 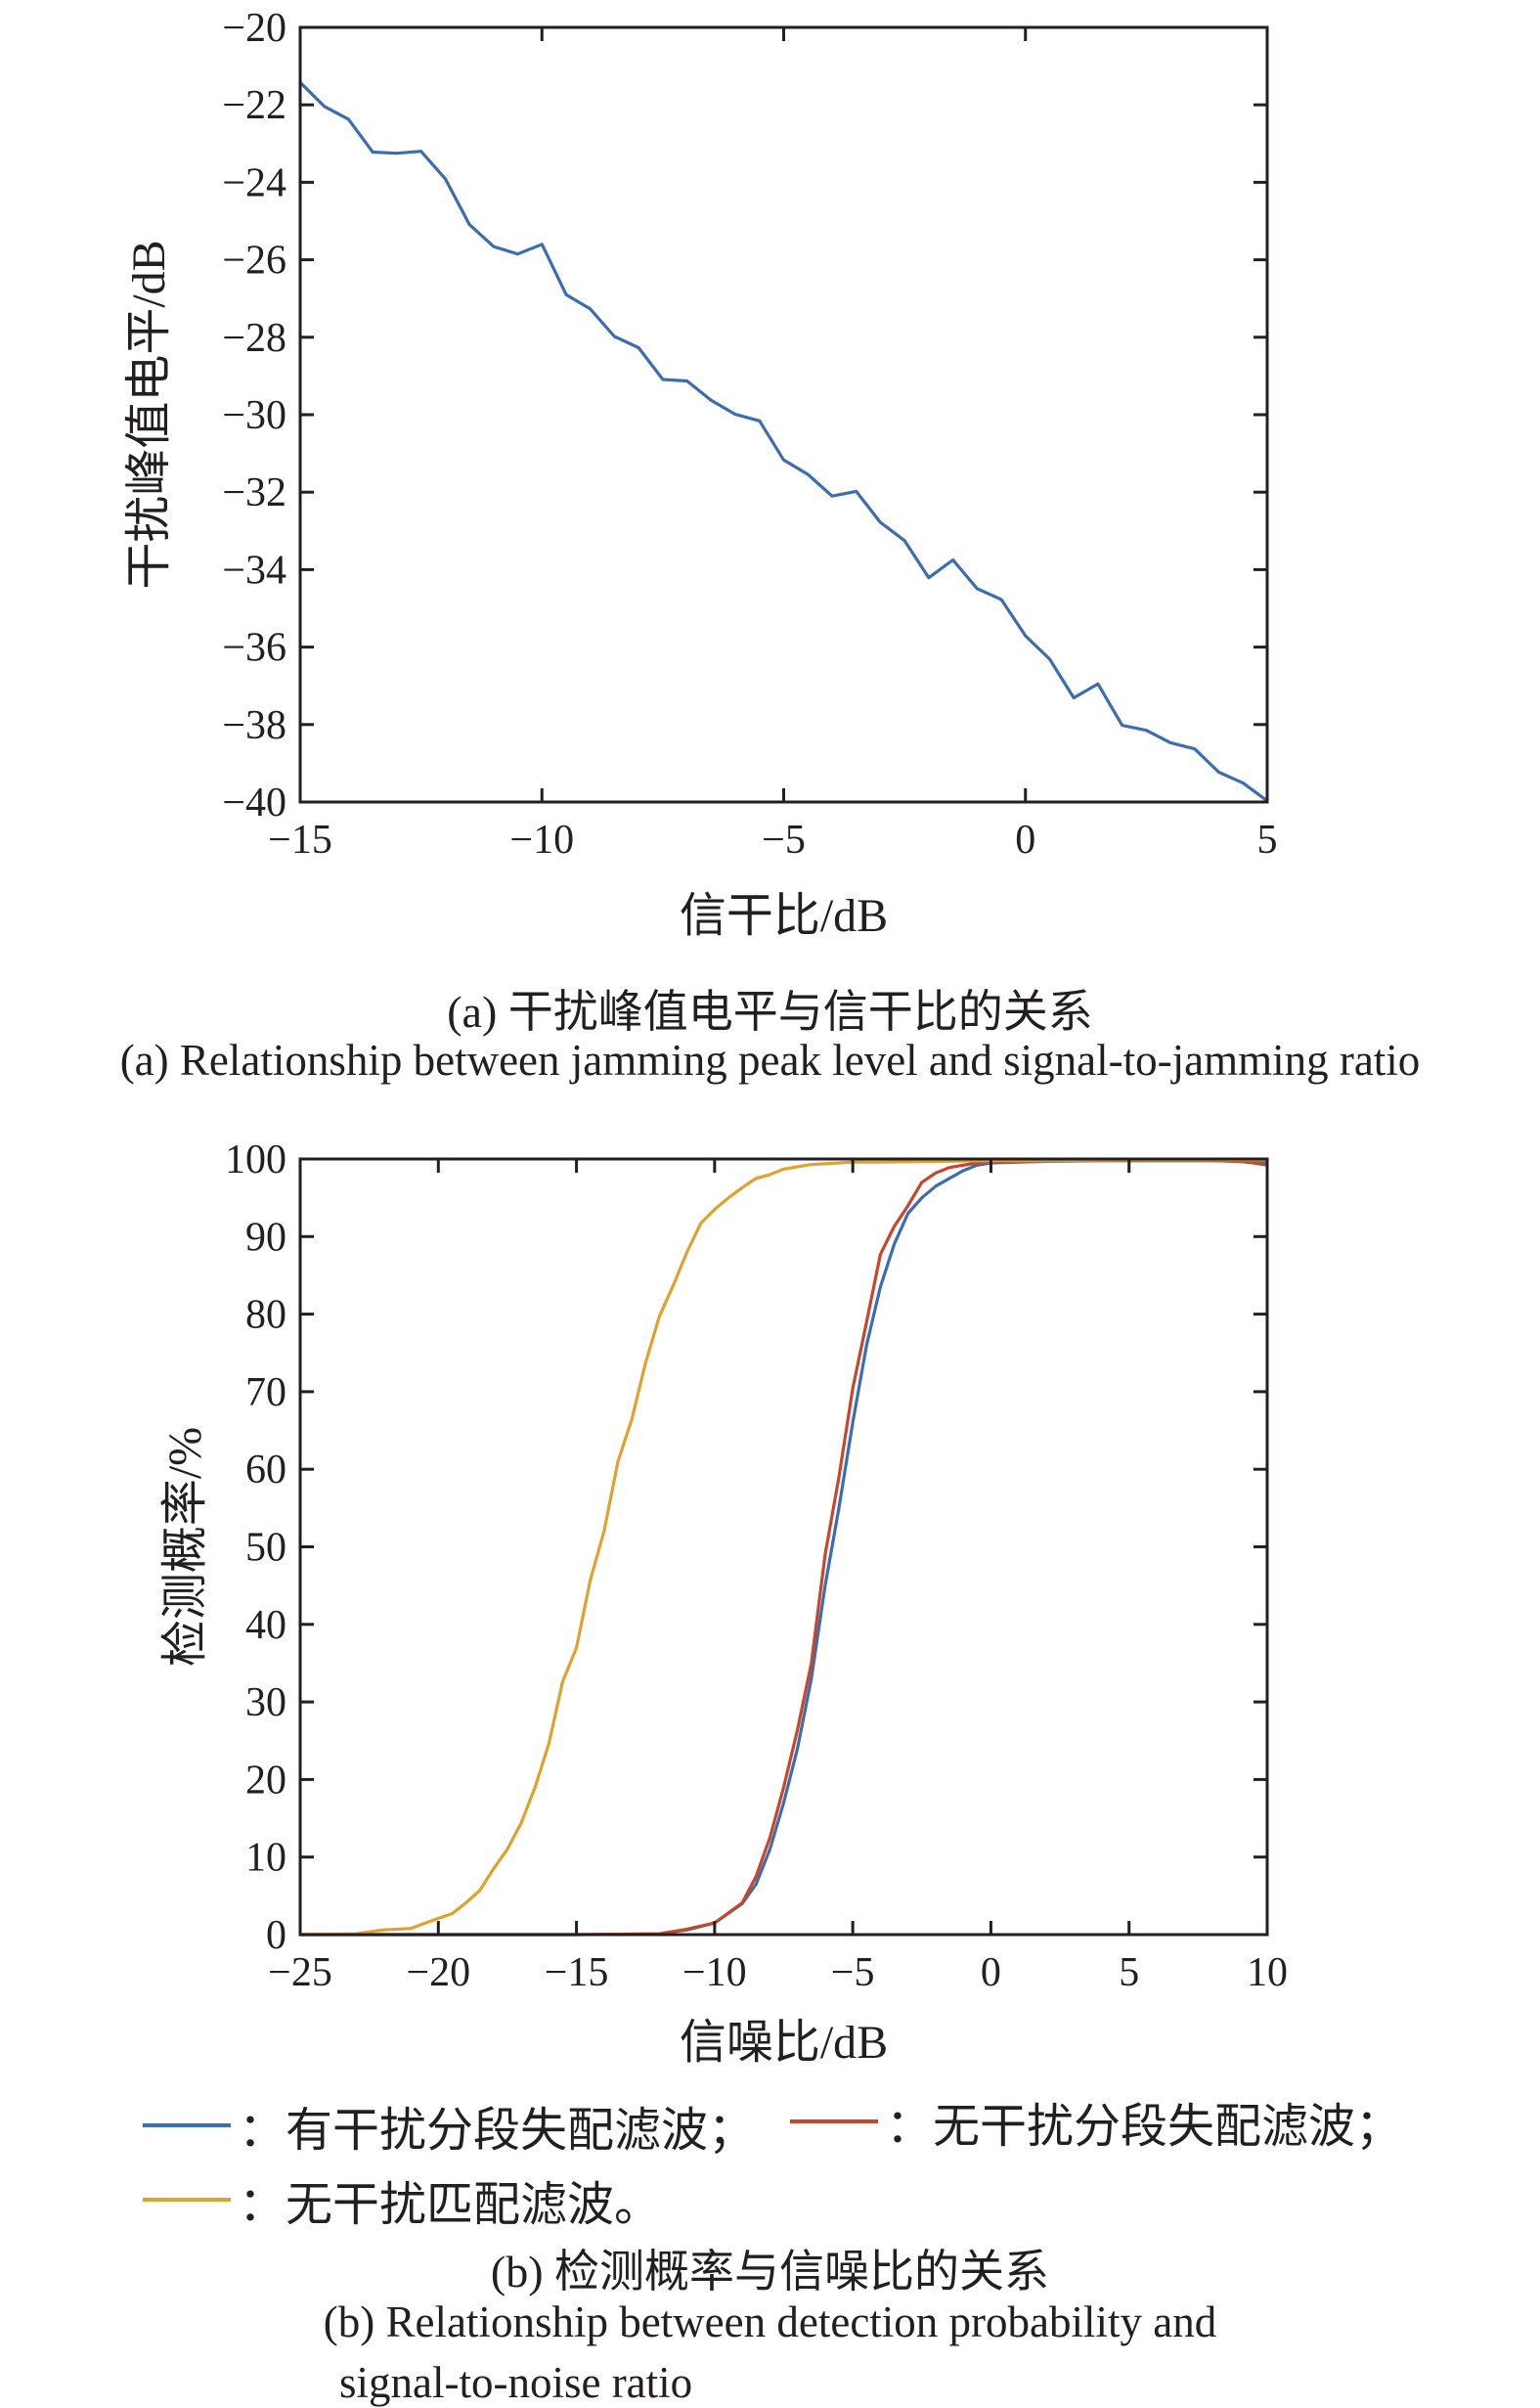 What do you see at coordinates (254, 105) in the screenshot?
I see `y-tick-label: −22` at bounding box center [254, 105].